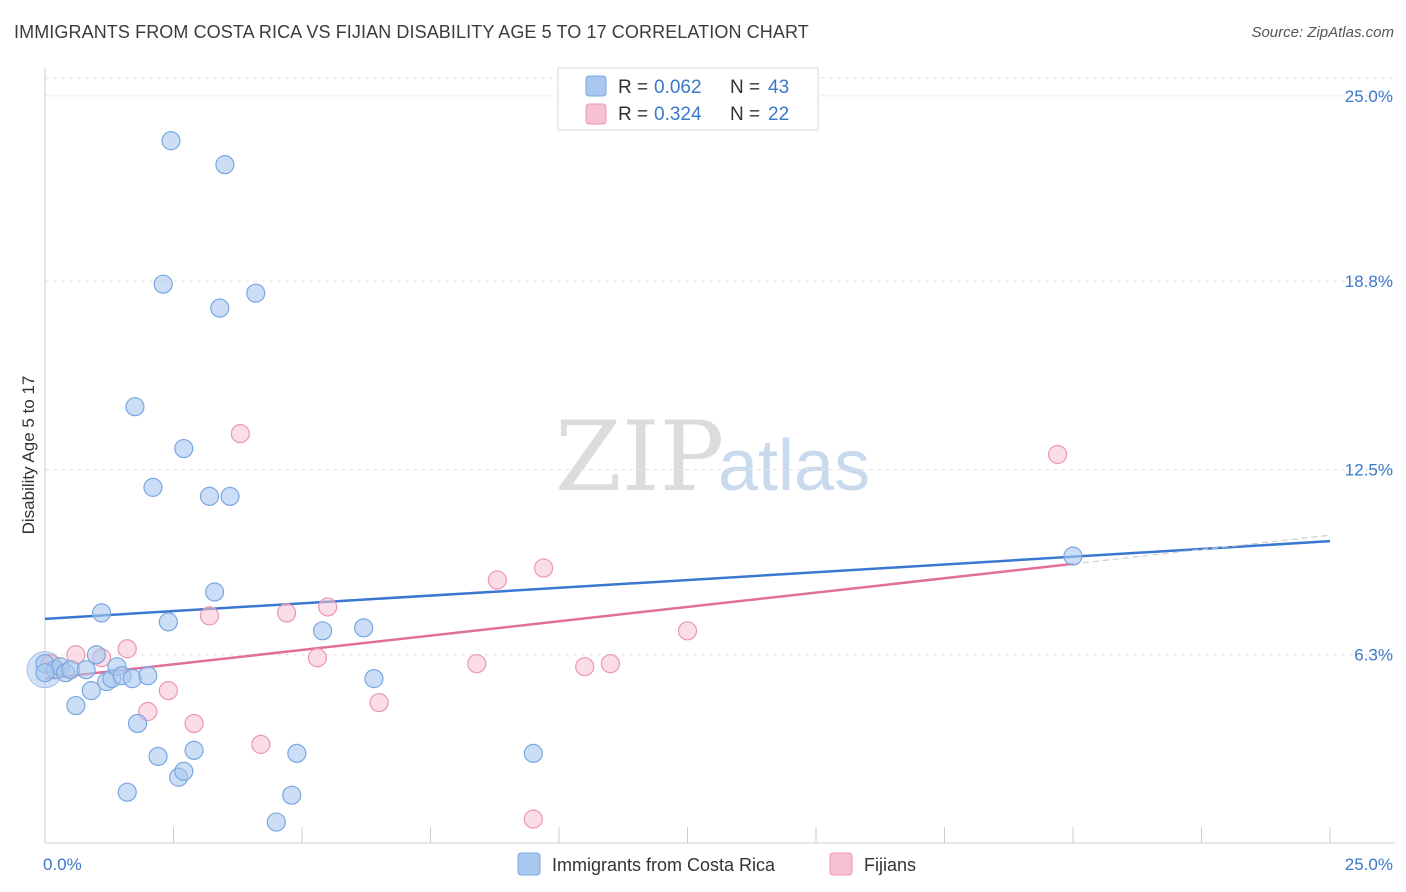 The image size is (1406, 892). I want to click on legend-n-value-1: 43, so click(778, 87).